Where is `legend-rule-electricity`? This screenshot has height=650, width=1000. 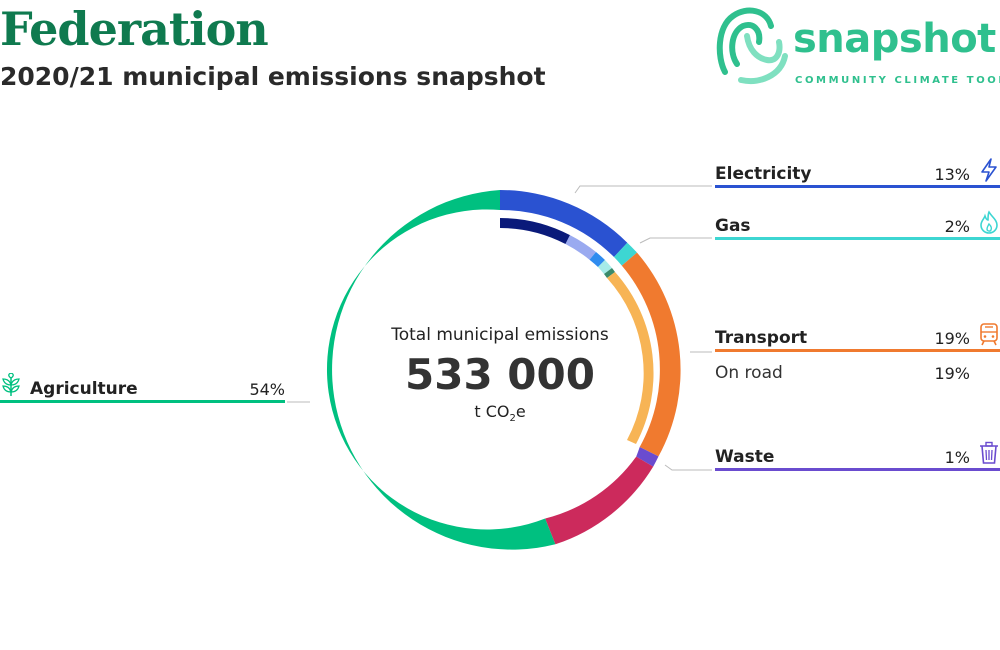
legend-rule-electricity is located at coordinates (857, 186).